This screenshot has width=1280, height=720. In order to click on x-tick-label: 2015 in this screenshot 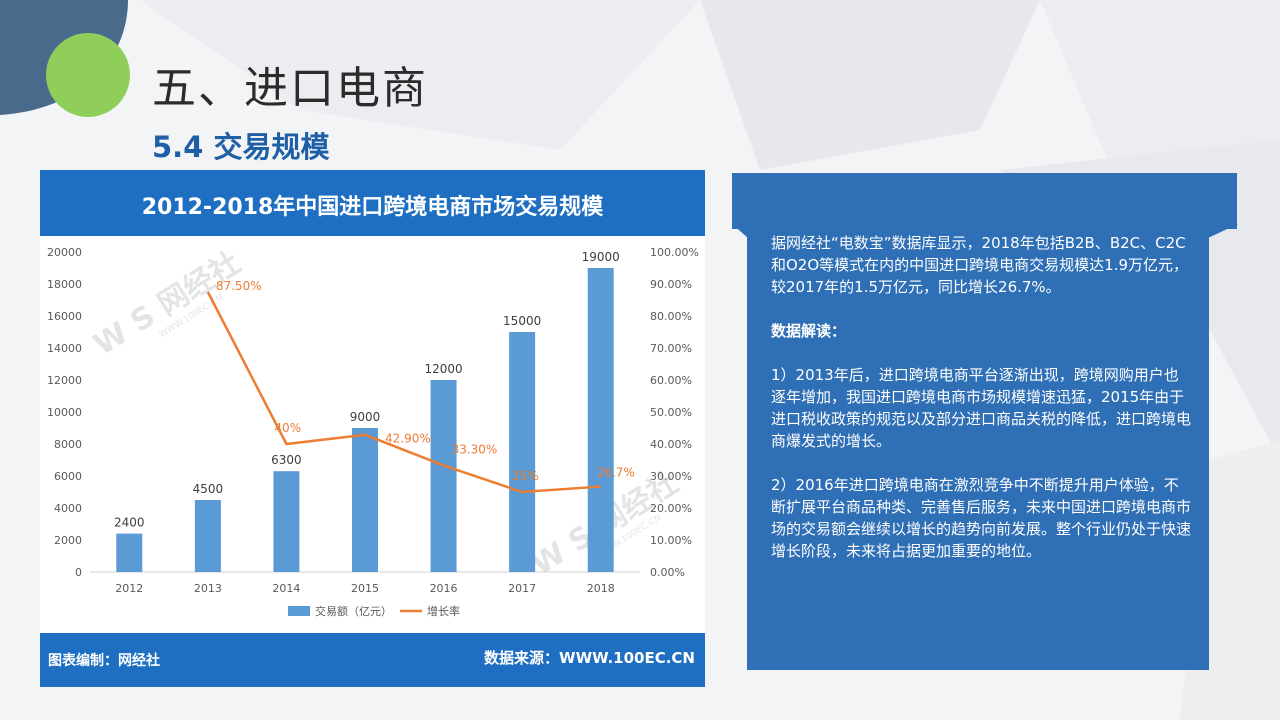, I will do `click(365, 588)`.